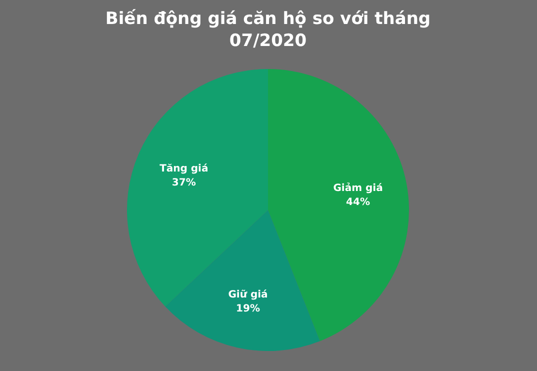  What do you see at coordinates (358, 188) in the screenshot?
I see `slice-label: Giảm giá` at bounding box center [358, 188].